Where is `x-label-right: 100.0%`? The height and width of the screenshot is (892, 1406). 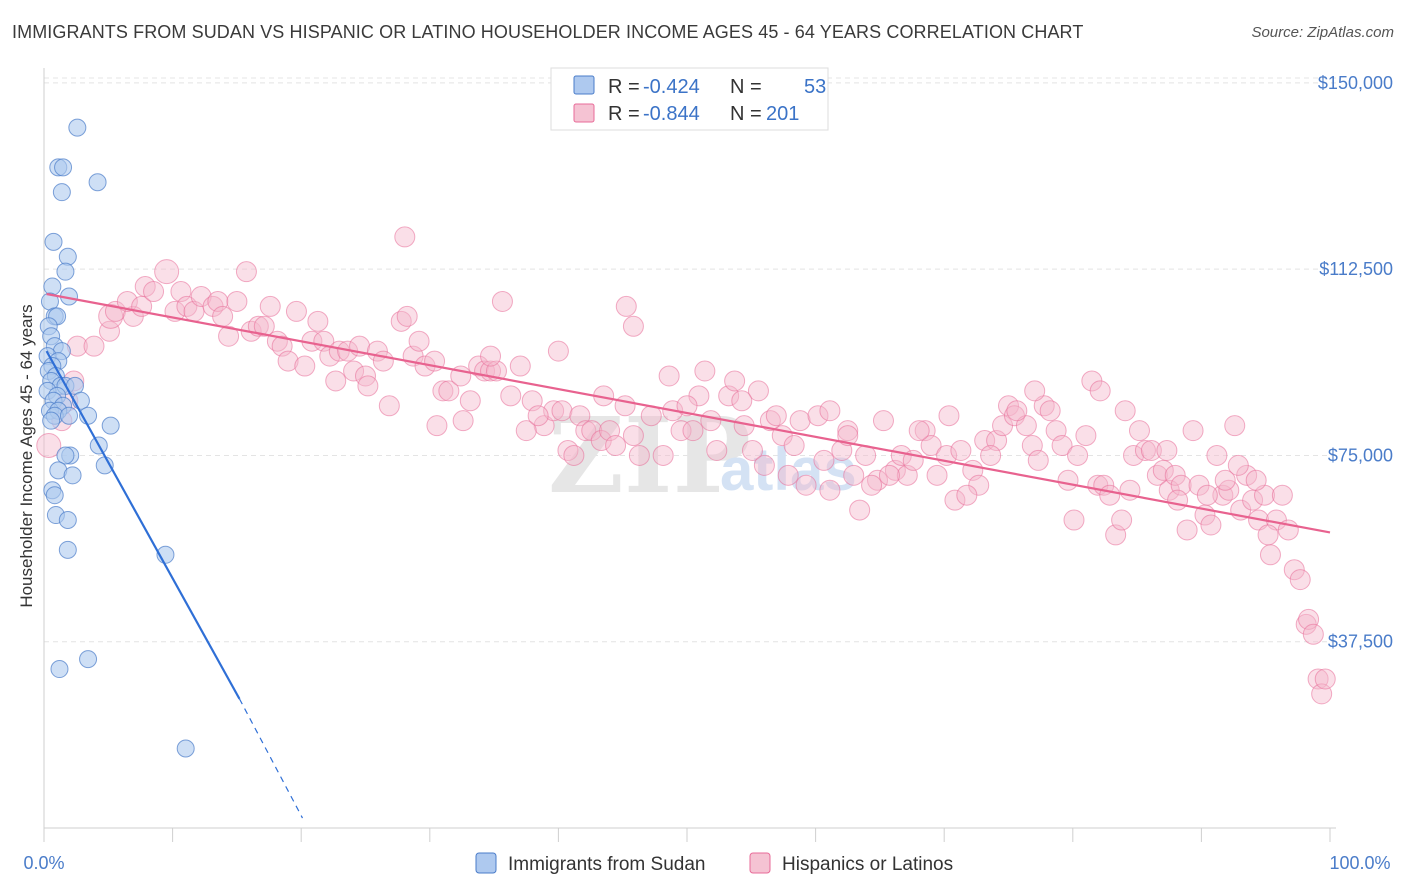
x-label-right: 100.0% is located at coordinates (1359, 863).